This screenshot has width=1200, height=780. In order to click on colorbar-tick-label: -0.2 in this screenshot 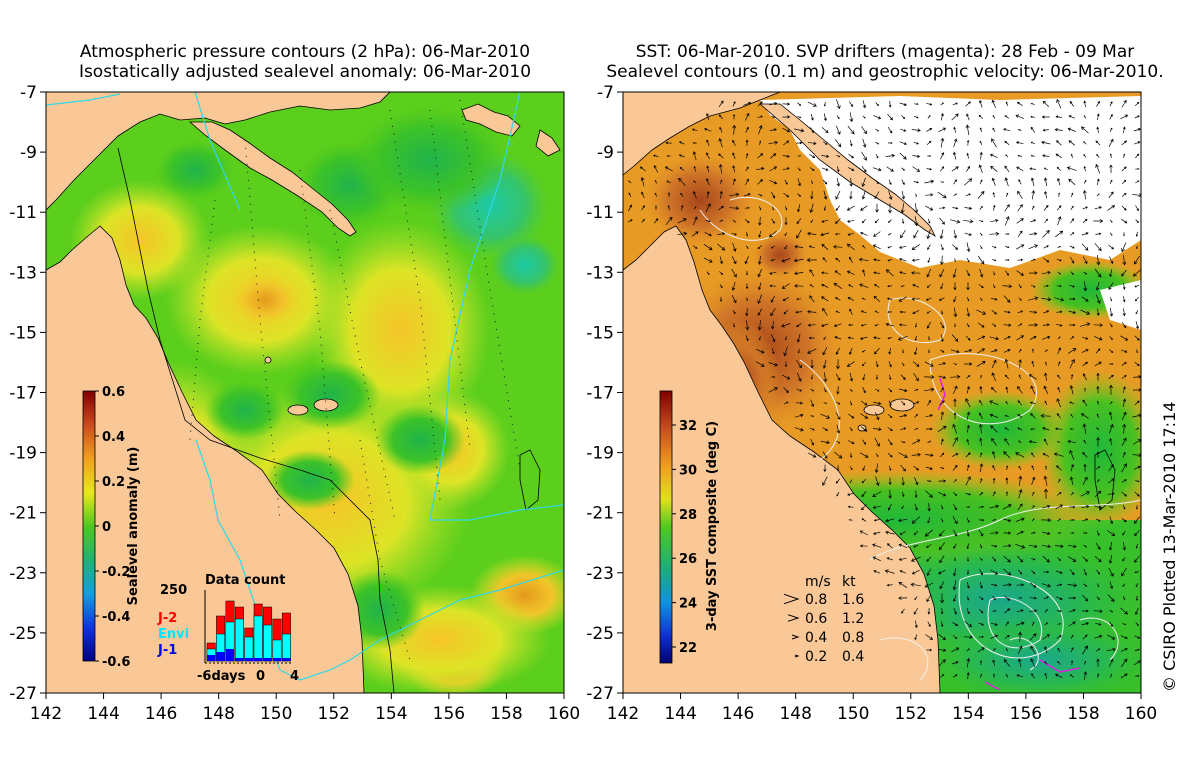, I will do `click(116, 572)`.